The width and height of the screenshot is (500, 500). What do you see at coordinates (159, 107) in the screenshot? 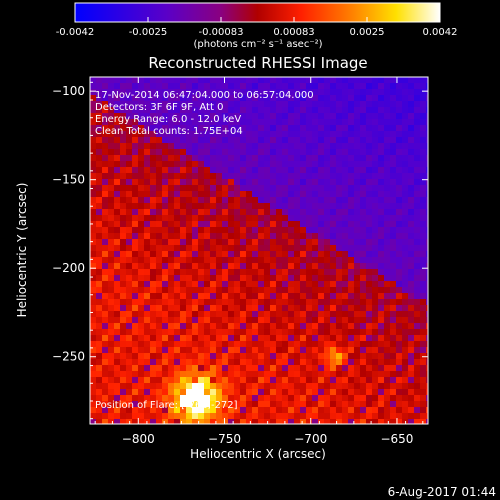
I see `annotation-detectors: Detectors: 3F 6F 9F, Att 0` at bounding box center [159, 107].